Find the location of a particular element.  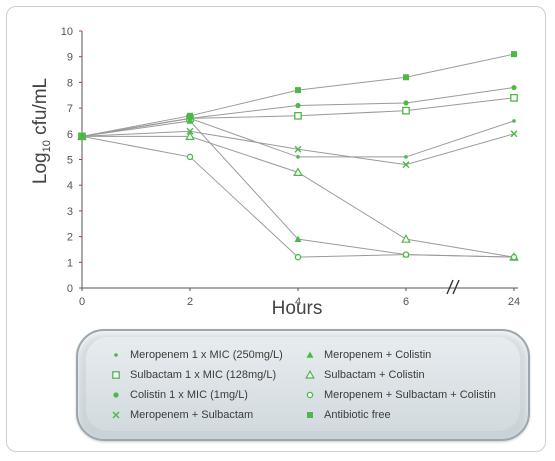

legend-item: Meropenem 1 x MIC (250mg/L) is located at coordinates (205, 355).